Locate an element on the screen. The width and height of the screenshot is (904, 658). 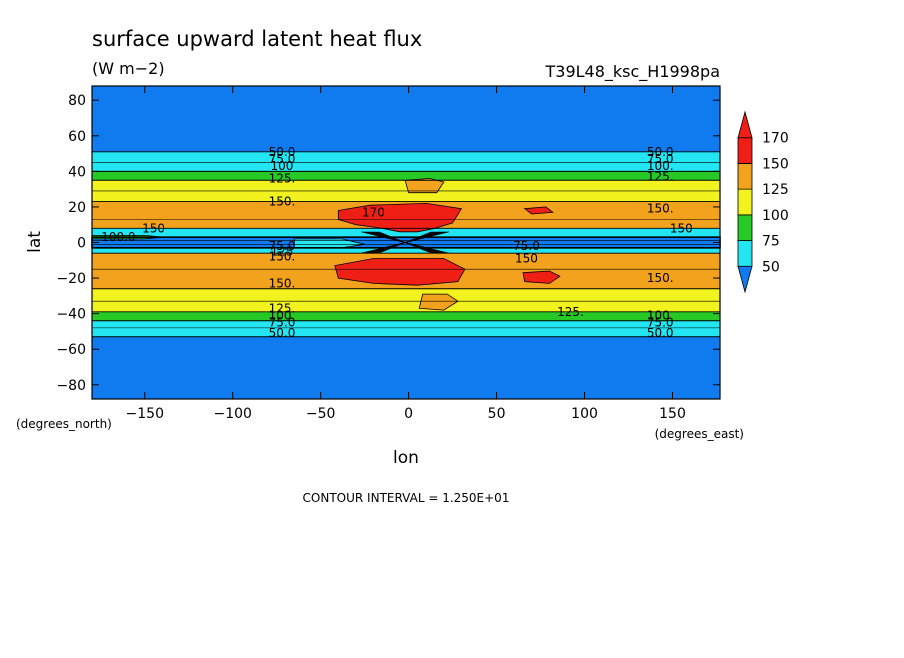
contour-label: 100.0 is located at coordinates (118, 237).